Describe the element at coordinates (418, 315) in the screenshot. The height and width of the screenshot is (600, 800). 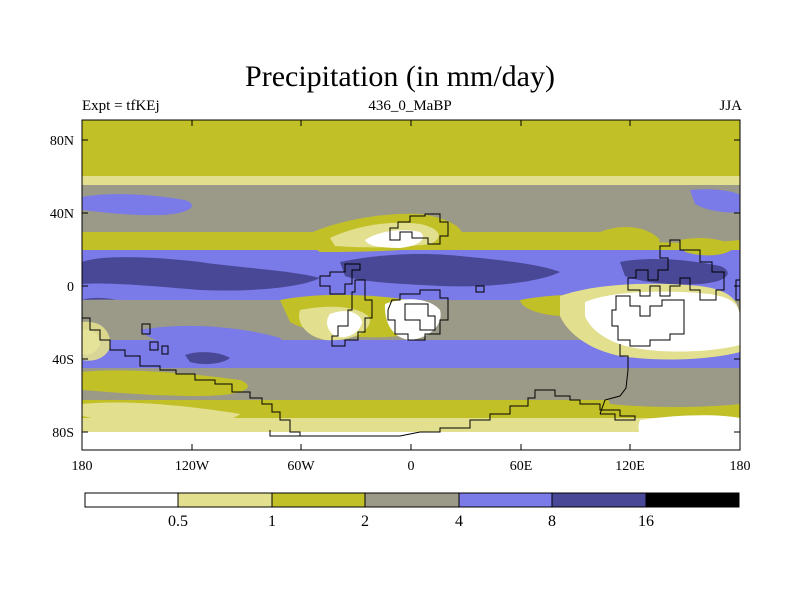
I see `coastline-africa` at that location.